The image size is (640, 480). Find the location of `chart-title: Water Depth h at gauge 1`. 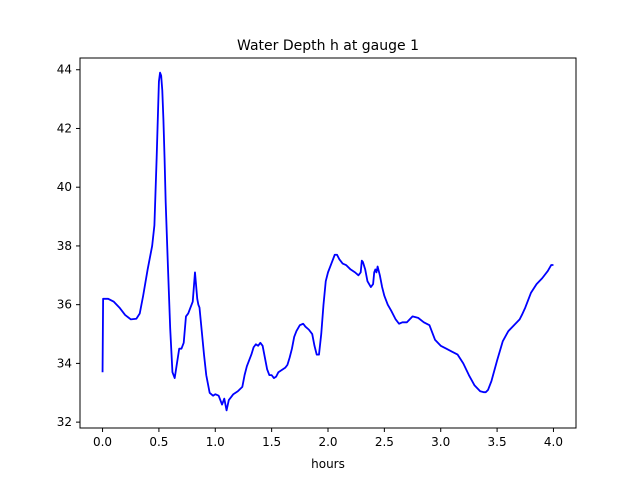

chart-title: Water Depth h at gauge 1 is located at coordinates (328, 46).